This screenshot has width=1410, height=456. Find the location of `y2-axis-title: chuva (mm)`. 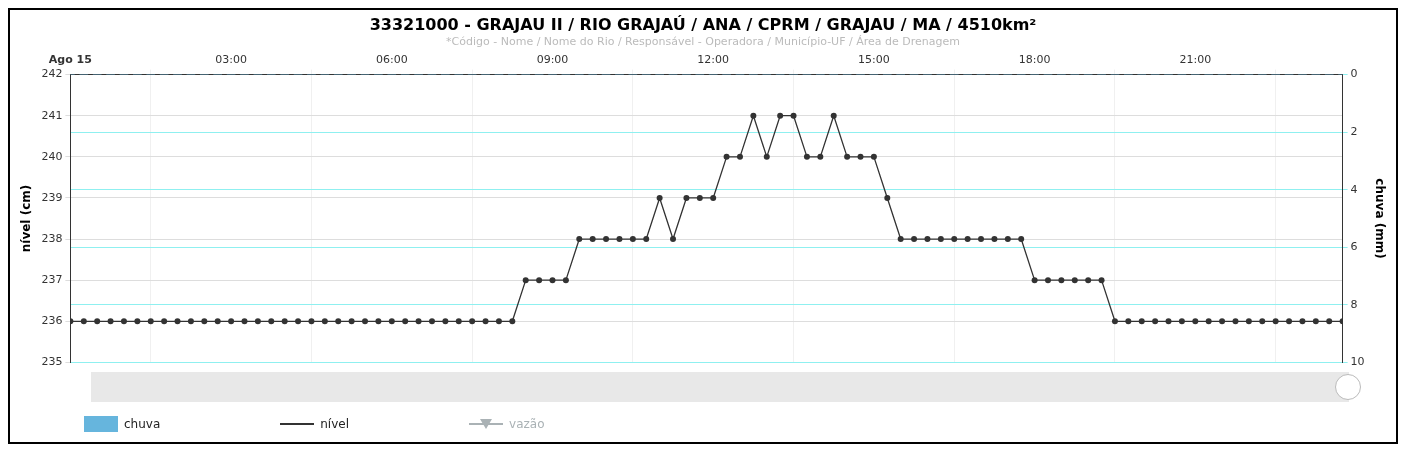

y2-axis-title: chuva (mm) is located at coordinates (1379, 218).